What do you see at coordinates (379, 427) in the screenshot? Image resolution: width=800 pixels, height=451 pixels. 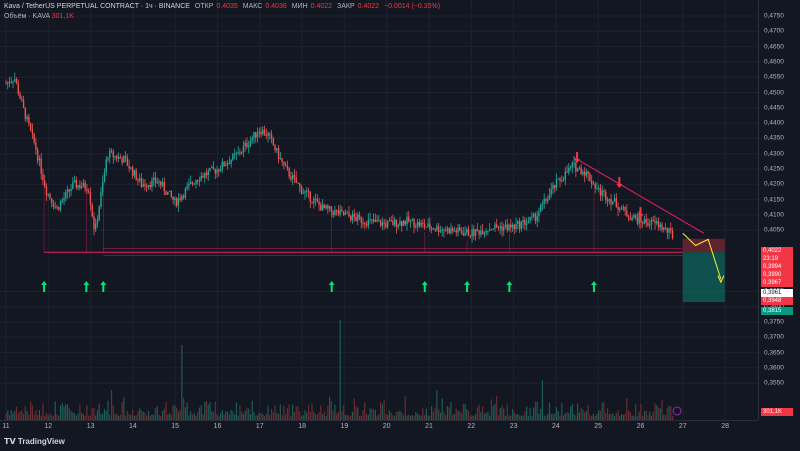 I see `time-axis: 11 12 13 14 15 16 17 18 19 20 21 22 23 24 25 26 27 28` at bounding box center [379, 427].